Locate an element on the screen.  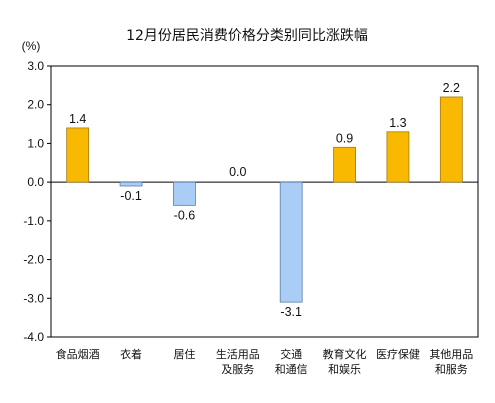
x-category-label: 和娱乐 is located at coordinates (344, 369).